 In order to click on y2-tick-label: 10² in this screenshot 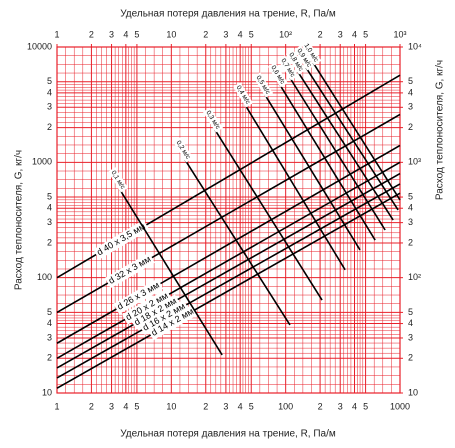, I will do `click(414, 277)`.